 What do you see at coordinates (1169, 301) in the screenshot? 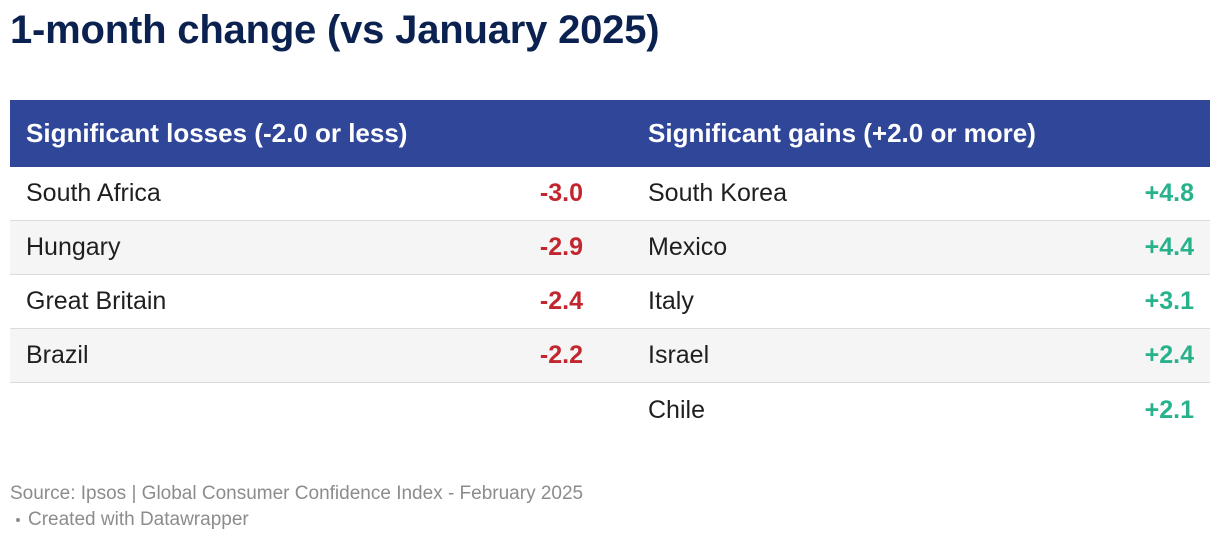
I see `gain-value: +3.1` at bounding box center [1169, 301].